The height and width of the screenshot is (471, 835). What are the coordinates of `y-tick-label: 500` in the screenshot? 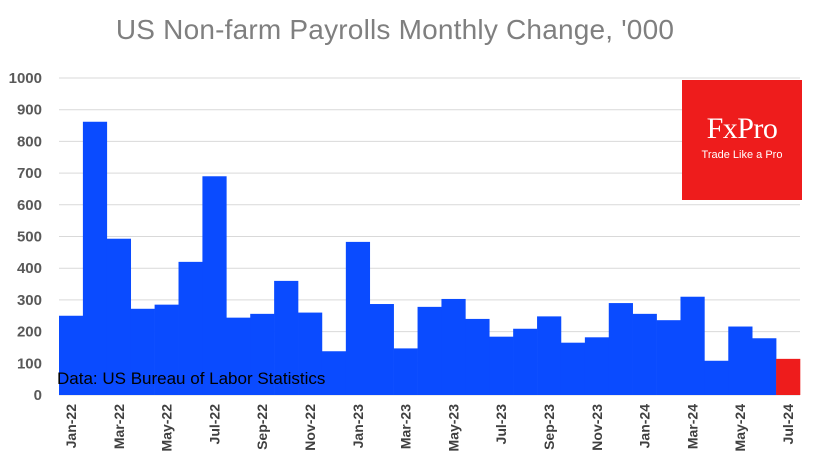 It's located at (29, 237).